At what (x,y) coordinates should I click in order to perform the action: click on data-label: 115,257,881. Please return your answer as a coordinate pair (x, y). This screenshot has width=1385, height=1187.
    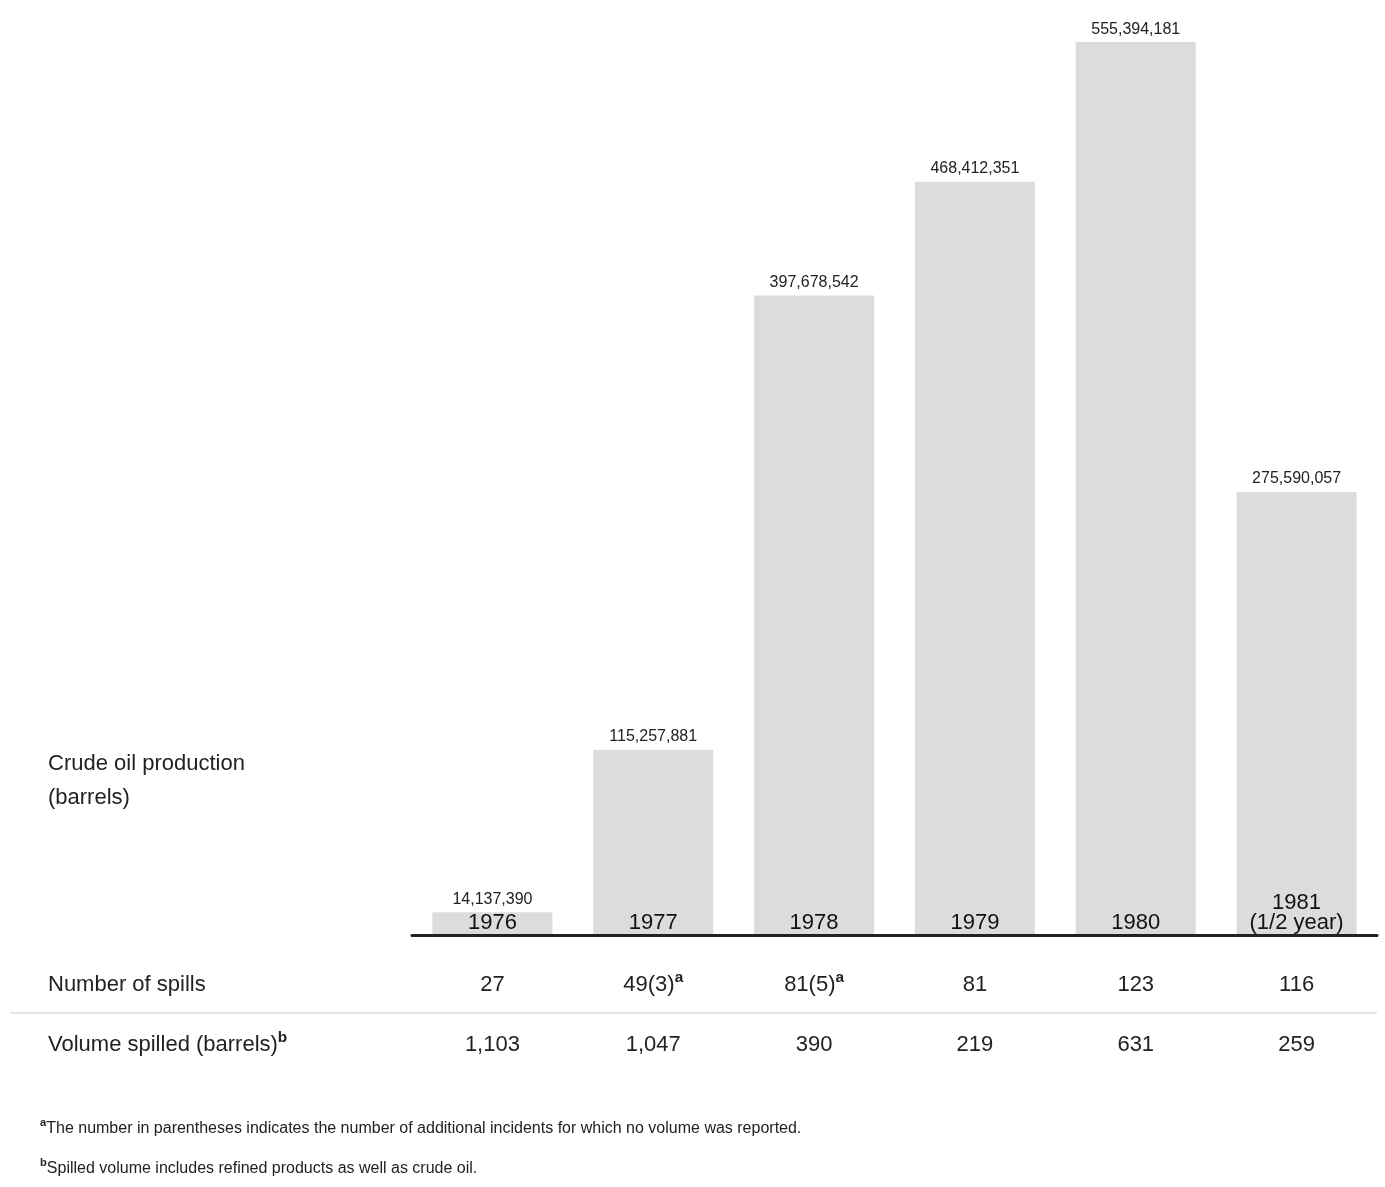
    Looking at the image, I should click on (653, 736).